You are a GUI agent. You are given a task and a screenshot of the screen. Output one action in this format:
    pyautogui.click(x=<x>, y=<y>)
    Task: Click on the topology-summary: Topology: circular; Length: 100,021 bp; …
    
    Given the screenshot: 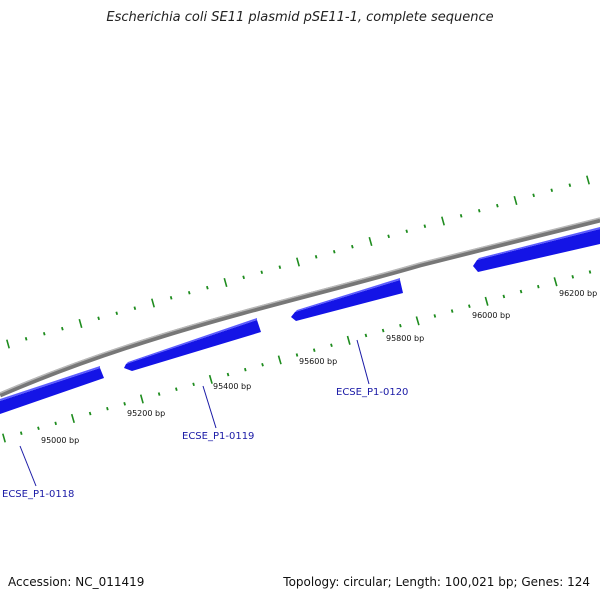 What is the action you would take?
    pyautogui.click(x=436, y=582)
    